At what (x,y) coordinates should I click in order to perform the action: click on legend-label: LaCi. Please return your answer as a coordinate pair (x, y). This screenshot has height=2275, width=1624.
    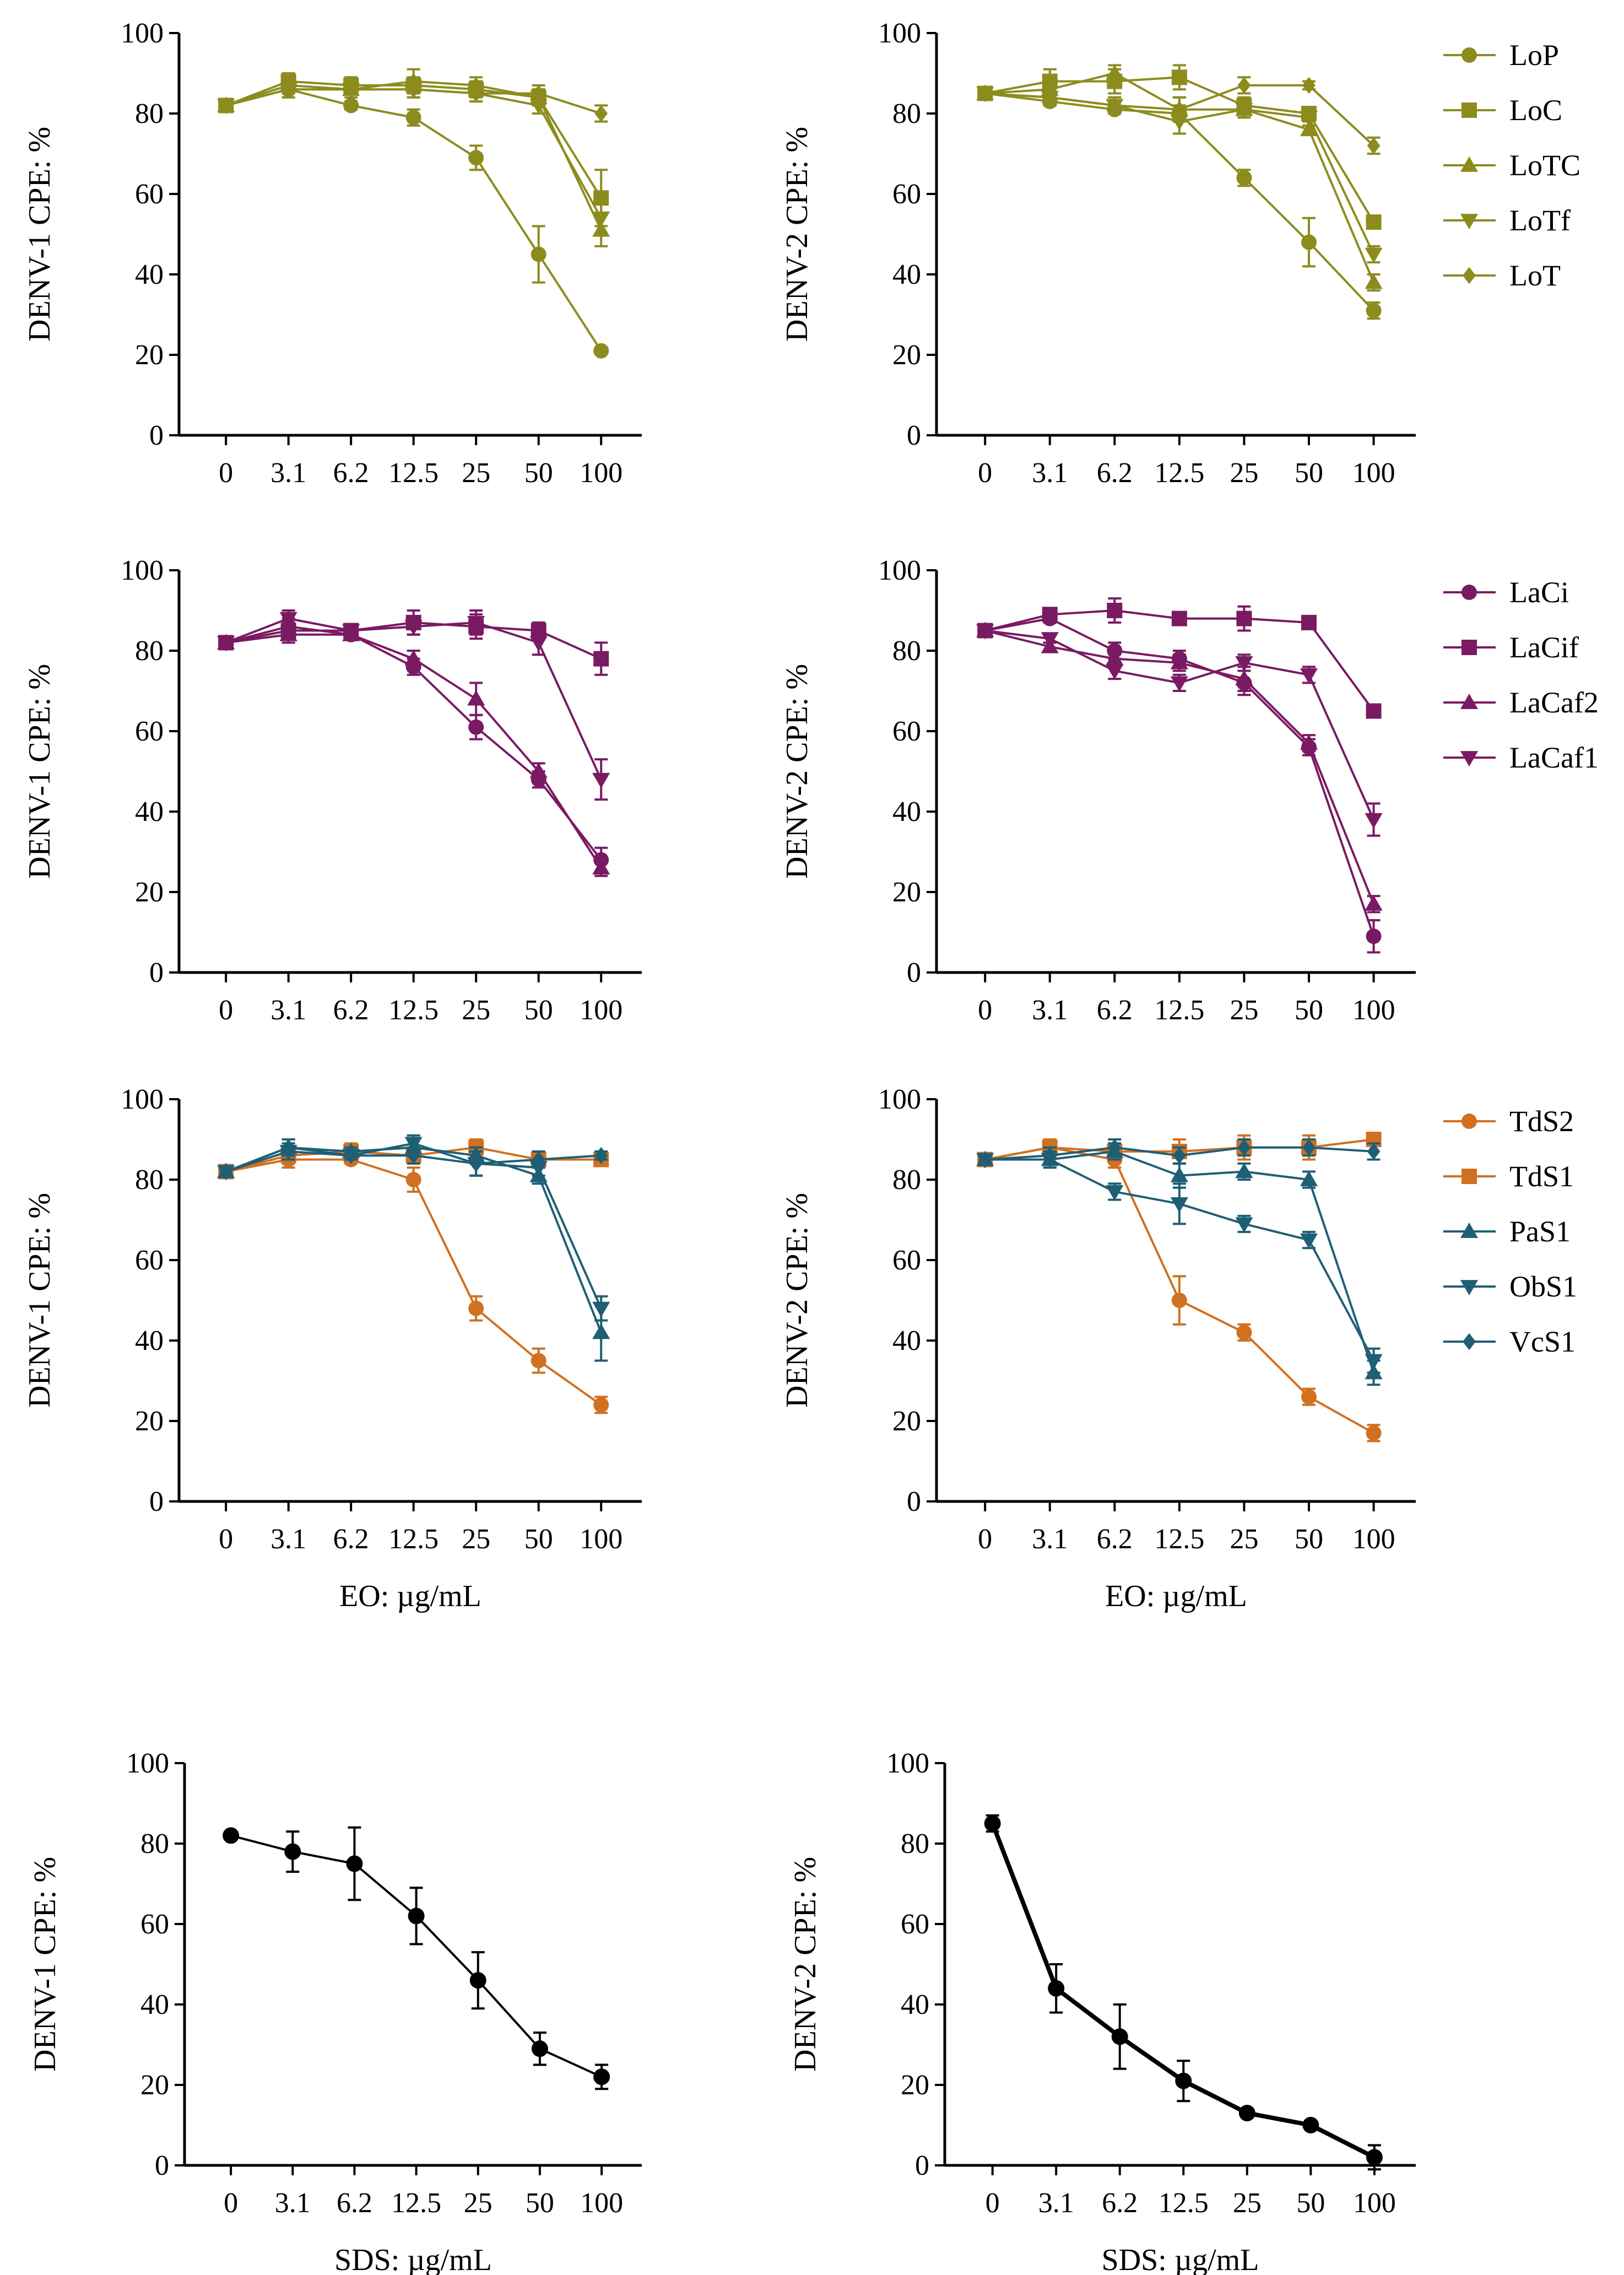
    Looking at the image, I should click on (1539, 592).